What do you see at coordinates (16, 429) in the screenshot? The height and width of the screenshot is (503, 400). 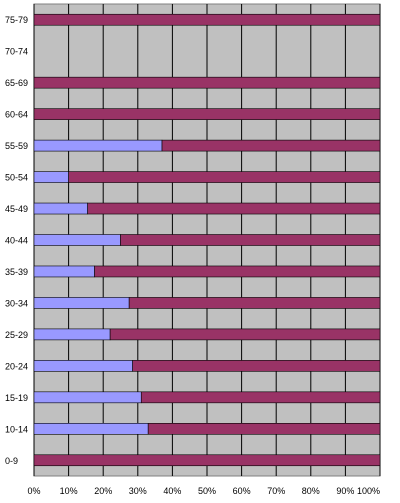 I see `y-tick-label: 10-14` at bounding box center [16, 429].